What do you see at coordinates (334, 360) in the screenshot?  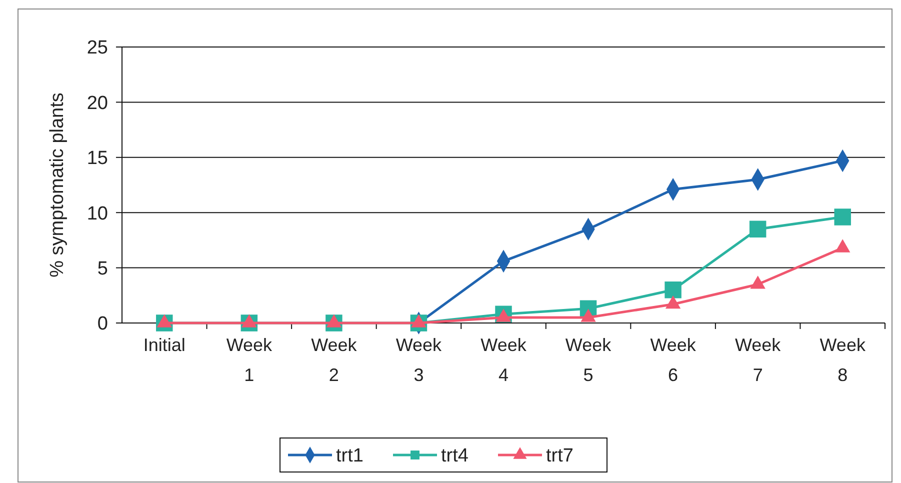 I see `x-tick-label: Week 2` at bounding box center [334, 360].